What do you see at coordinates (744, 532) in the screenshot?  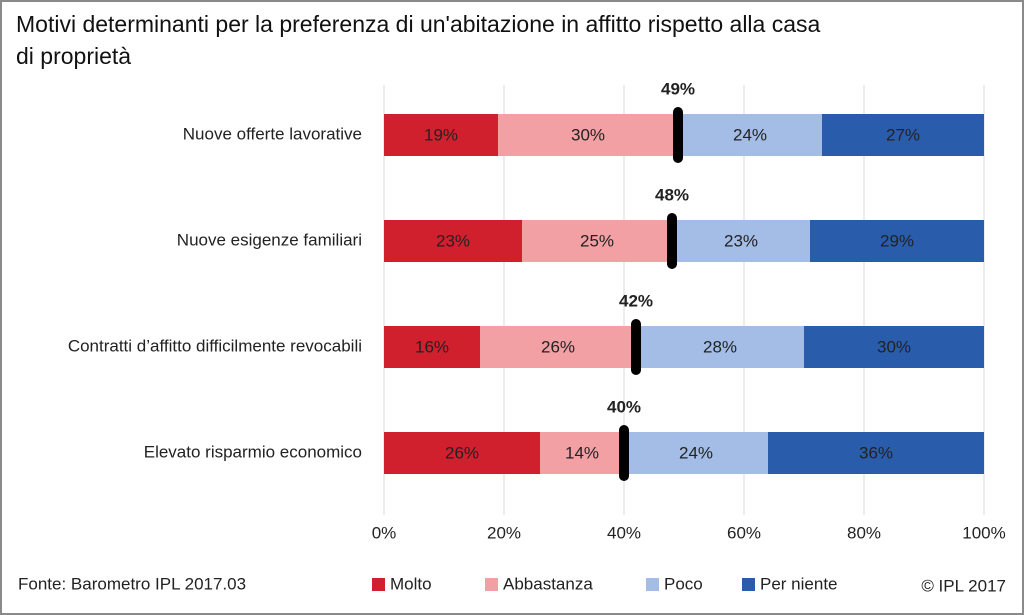 I see `x-tick-label: 60%` at bounding box center [744, 532].